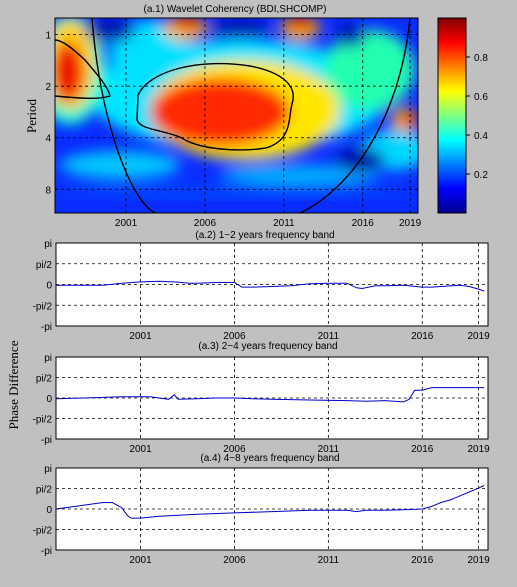 This screenshot has width=517, height=587. What do you see at coordinates (267, 346) in the screenshot?
I see `chart-title: (a.3) 2~4 years frequency band` at bounding box center [267, 346].